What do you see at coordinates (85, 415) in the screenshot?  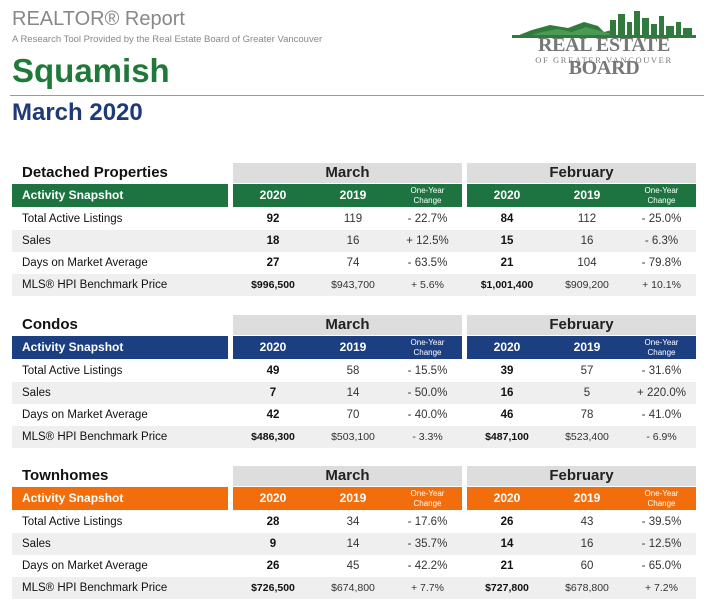 I see `row-label: Days on Market Average` at bounding box center [85, 415].